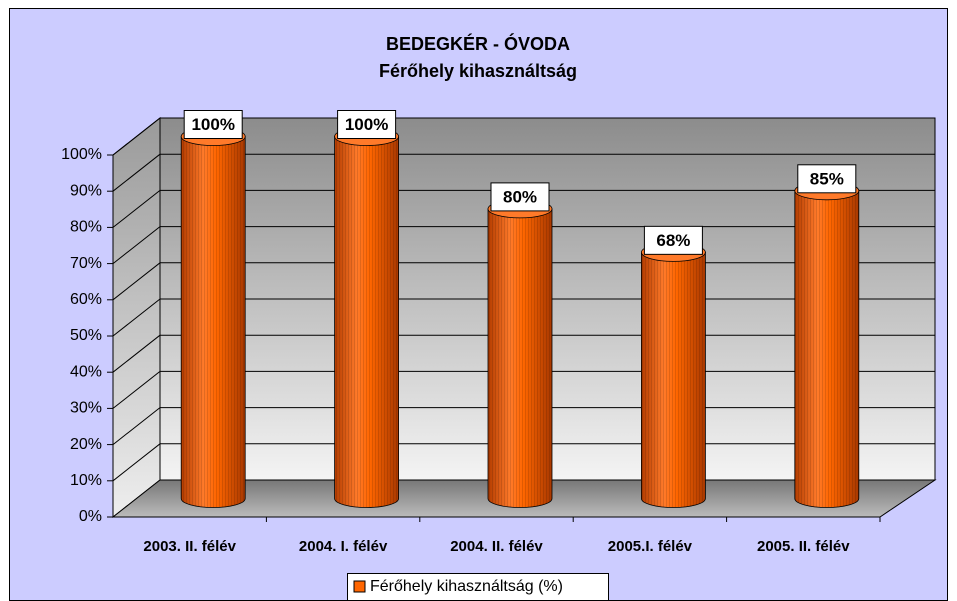  What do you see at coordinates (650, 546) in the screenshot?
I see `x-tick-label: 2005.I. félév` at bounding box center [650, 546].